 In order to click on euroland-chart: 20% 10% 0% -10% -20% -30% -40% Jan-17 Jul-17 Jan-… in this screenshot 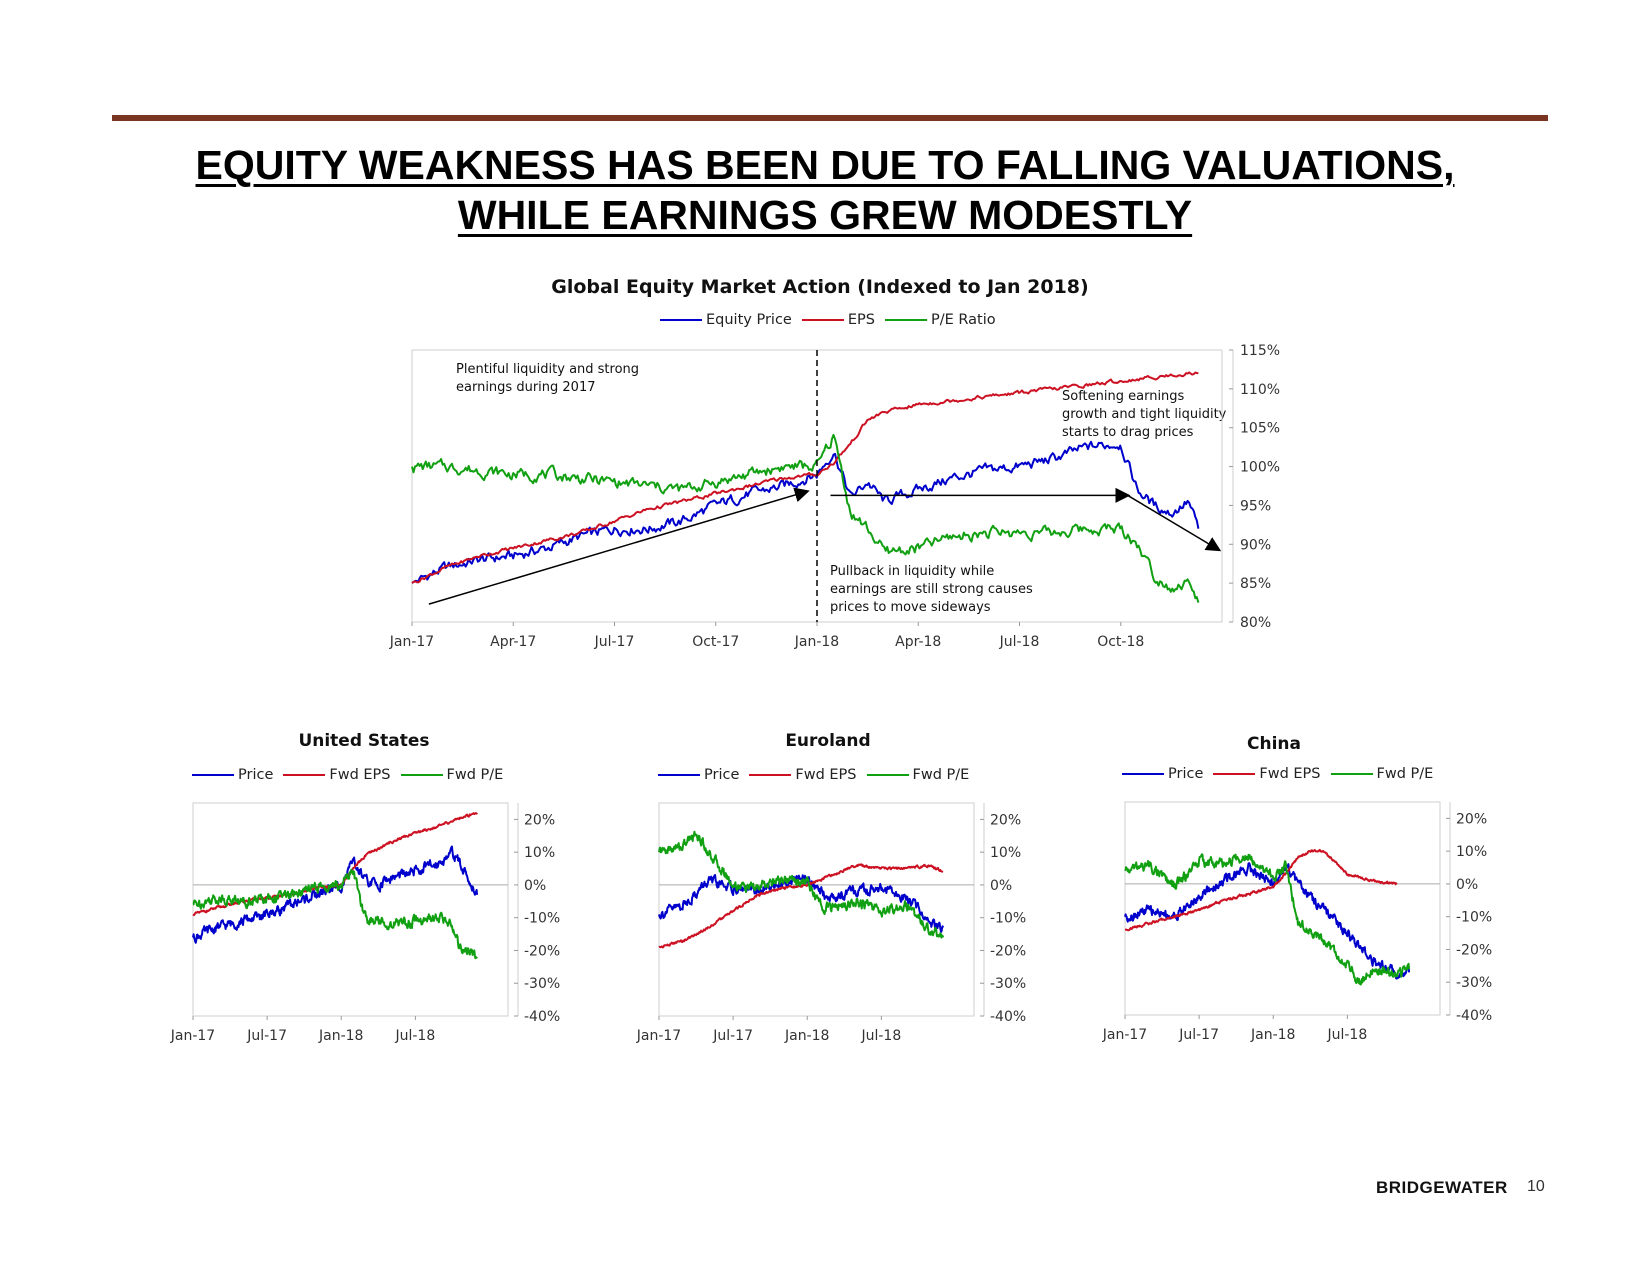, I will do `click(831, 923)`.